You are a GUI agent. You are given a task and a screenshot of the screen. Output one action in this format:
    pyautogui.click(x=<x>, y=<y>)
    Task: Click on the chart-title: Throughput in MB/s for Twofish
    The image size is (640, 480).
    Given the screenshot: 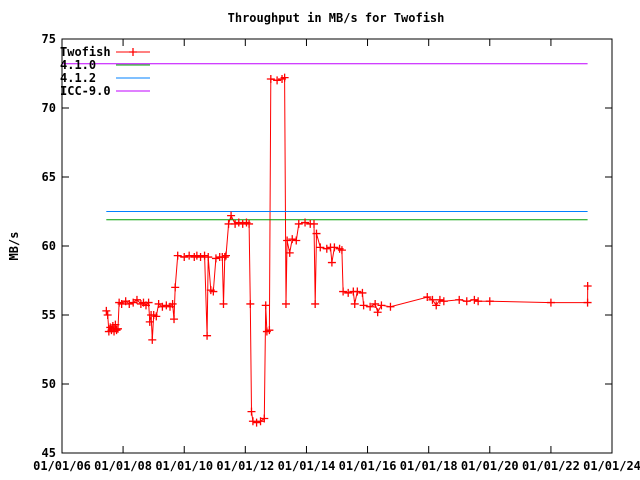 What is the action you would take?
    pyautogui.click(x=336, y=18)
    